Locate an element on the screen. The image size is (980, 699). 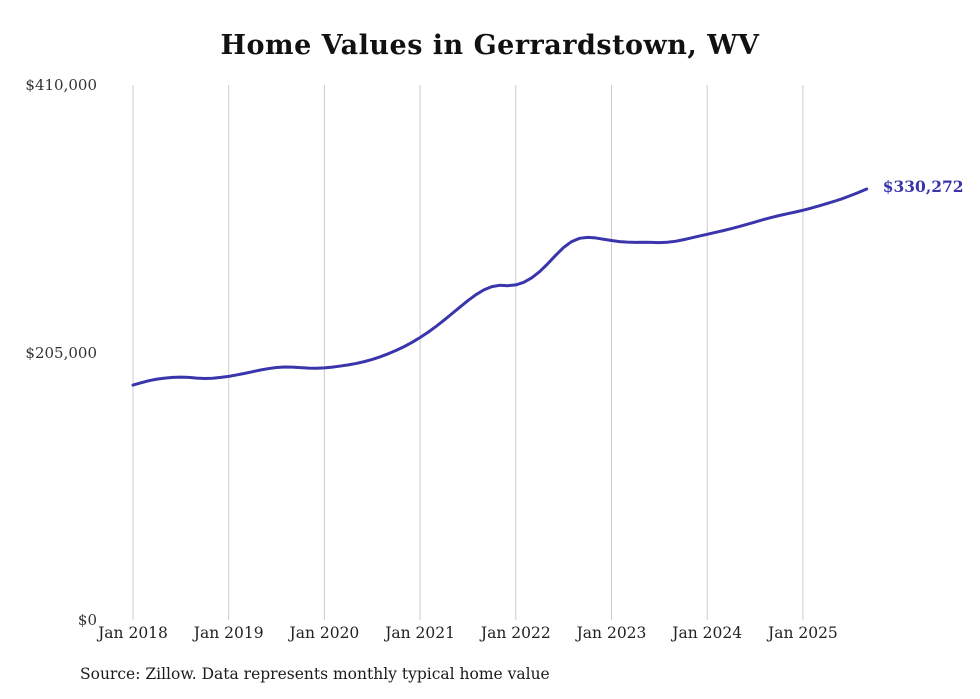
y-tick-label: $410,000 is located at coordinates (61, 85).